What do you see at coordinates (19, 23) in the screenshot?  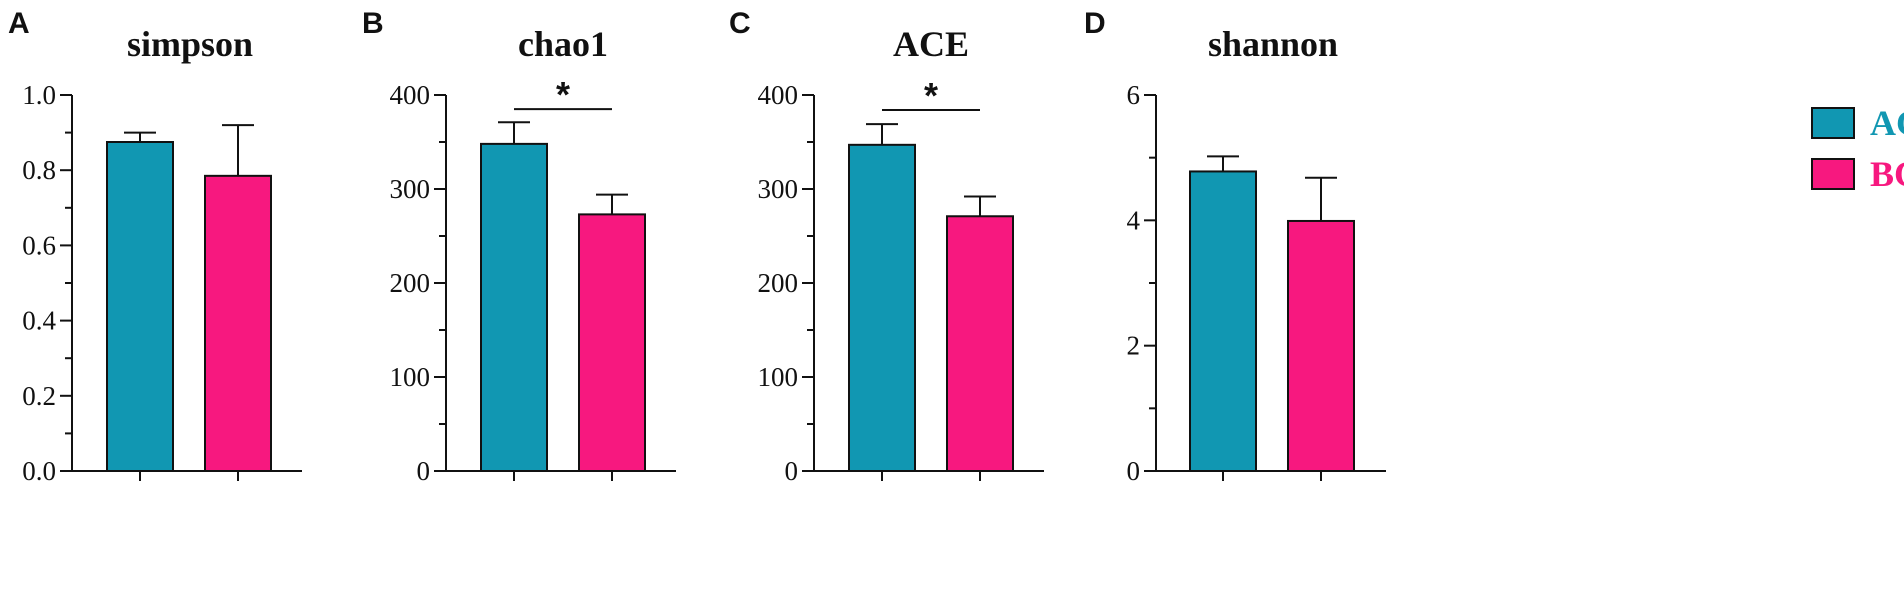 I see `panel-letter: A` at bounding box center [19, 23].